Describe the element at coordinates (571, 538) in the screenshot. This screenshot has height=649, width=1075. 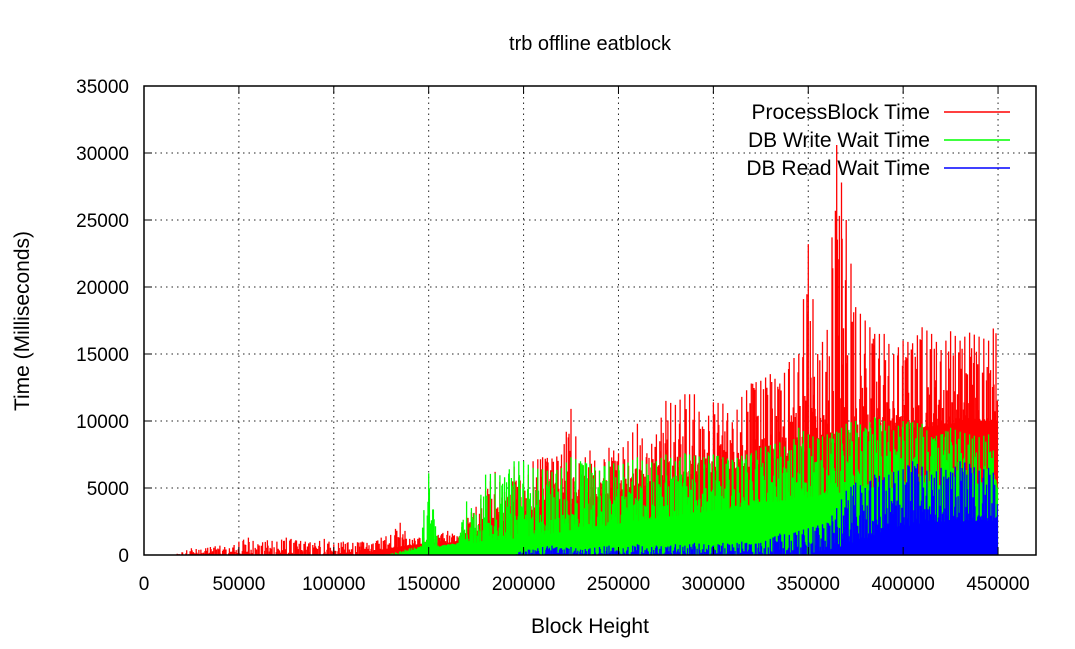
I see `series-base-band` at that location.